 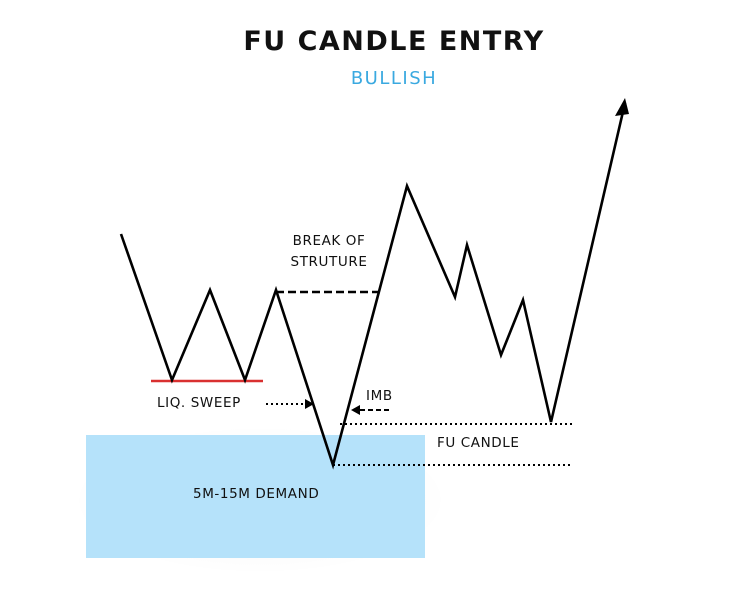 I want to click on demand-zone-label: 5M-15M DEMAND, so click(x=256, y=494).